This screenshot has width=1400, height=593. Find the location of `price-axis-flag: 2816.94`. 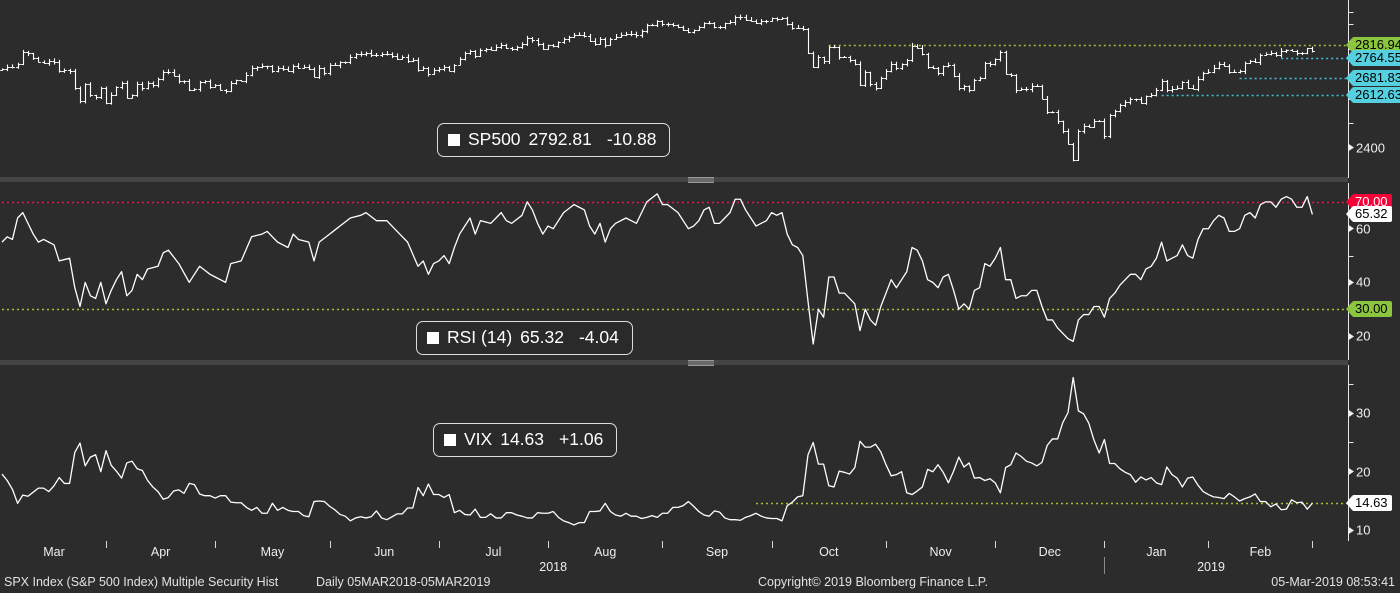

price-axis-flag: 2816.94 is located at coordinates (1373, 44).